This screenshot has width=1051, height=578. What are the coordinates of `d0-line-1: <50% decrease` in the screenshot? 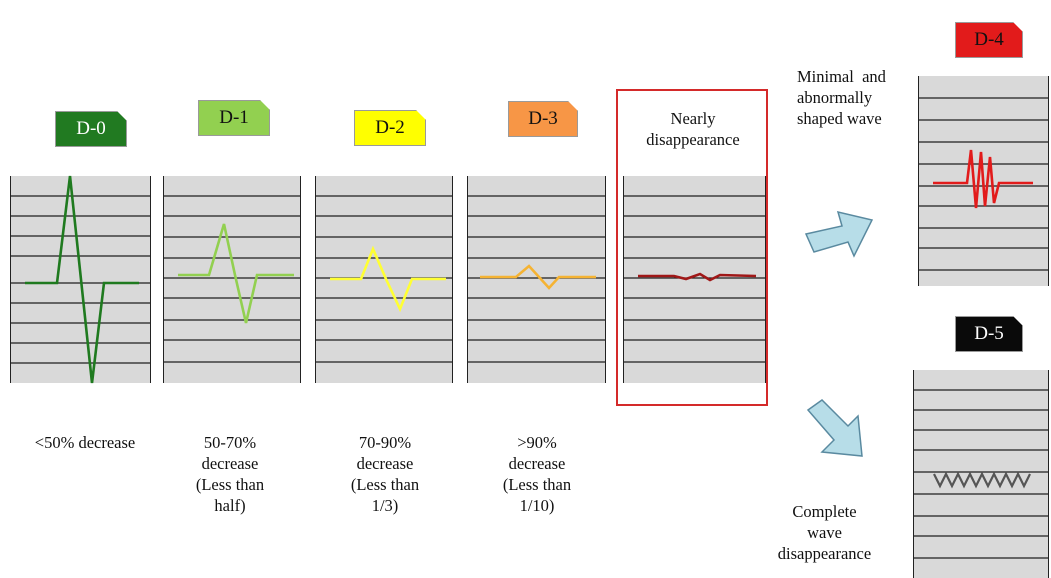 It's located at (85, 442).